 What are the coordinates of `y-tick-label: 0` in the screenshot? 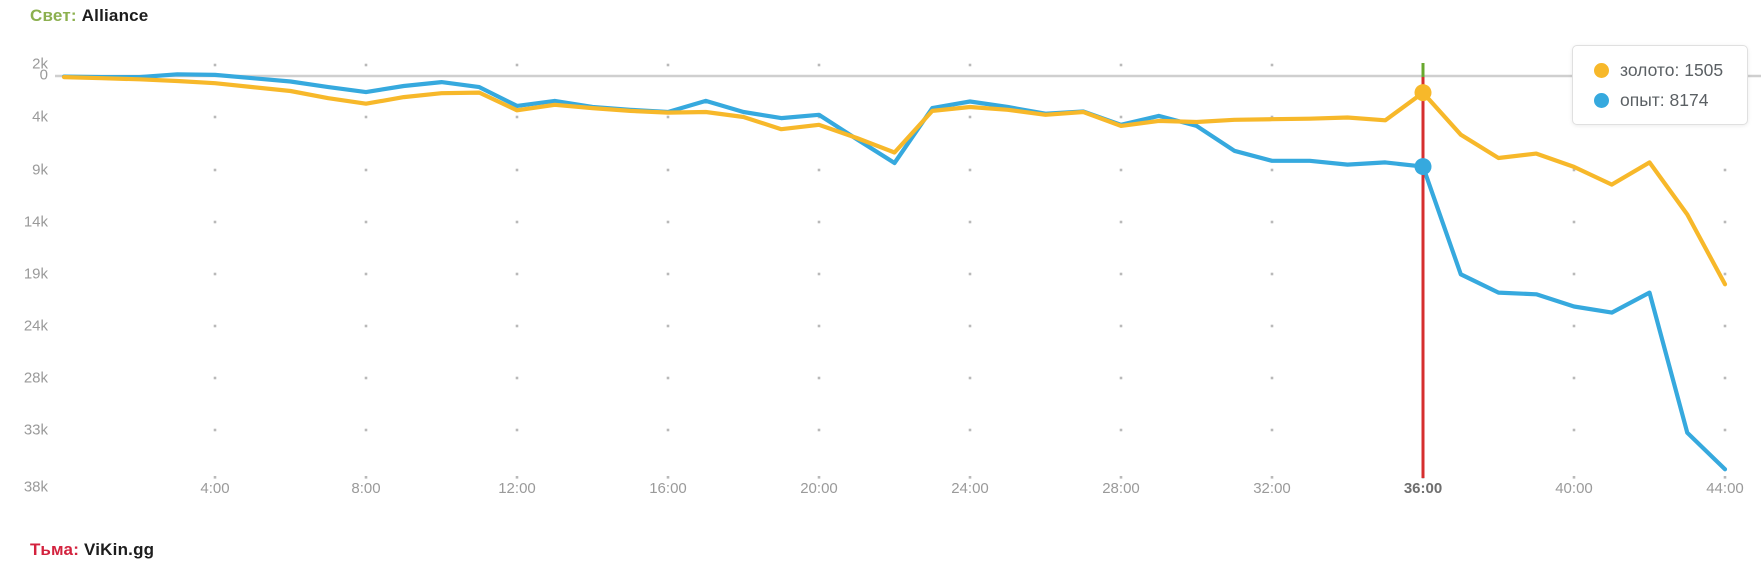 It's located at (44, 75).